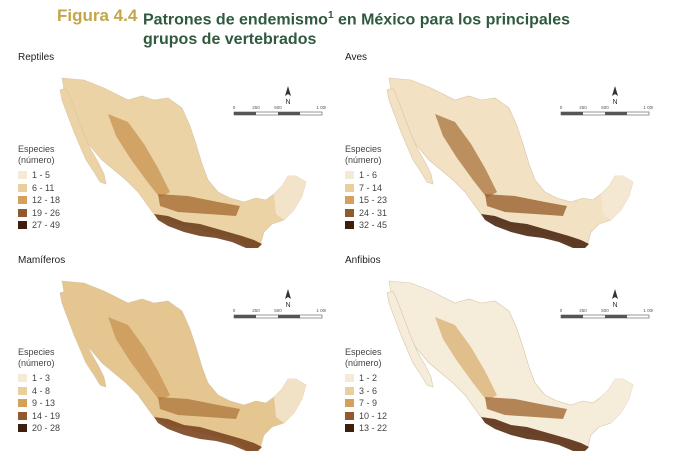 The image size is (692, 460). I want to click on legend-item: 3 - 6, so click(366, 391).